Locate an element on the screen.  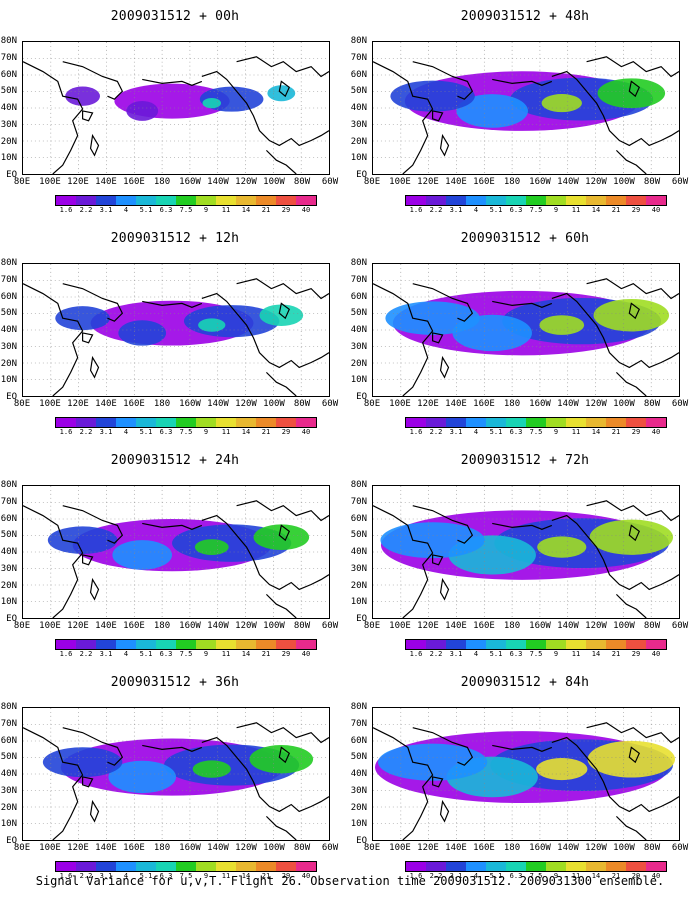
longitude-label: 160W is located at coordinates (540, 848).